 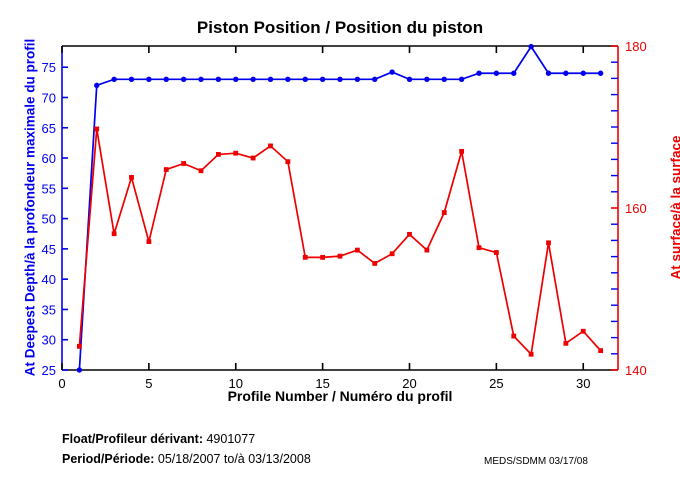 What do you see at coordinates (236, 383) in the screenshot?
I see `x-tick-label: 10` at bounding box center [236, 383].